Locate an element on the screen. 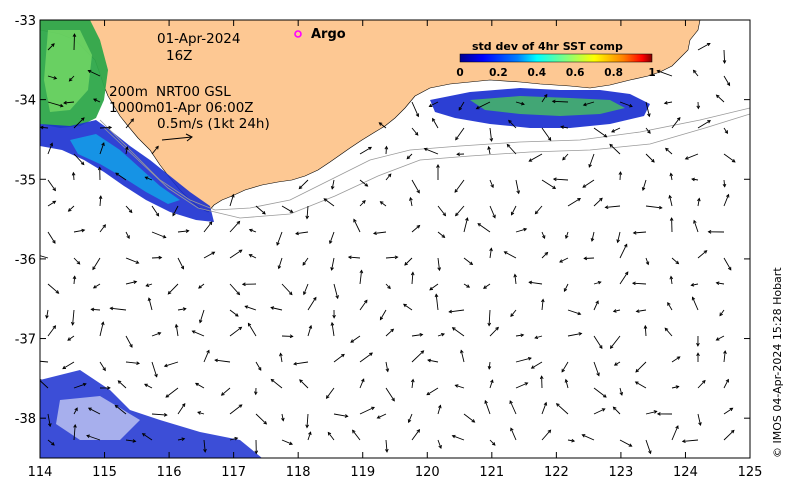 The width and height of the screenshot is (791, 492). y-tick-label: -37 is located at coordinates (25, 340).